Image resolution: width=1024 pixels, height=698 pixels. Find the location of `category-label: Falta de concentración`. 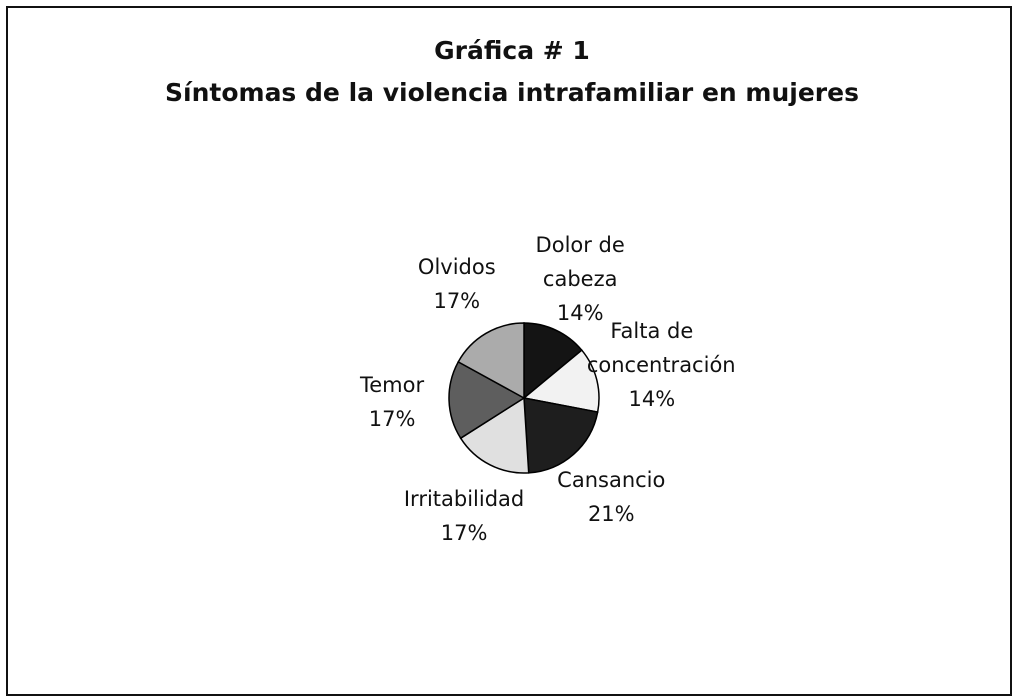

category-label: Falta de concentración is located at coordinates (661, 348).